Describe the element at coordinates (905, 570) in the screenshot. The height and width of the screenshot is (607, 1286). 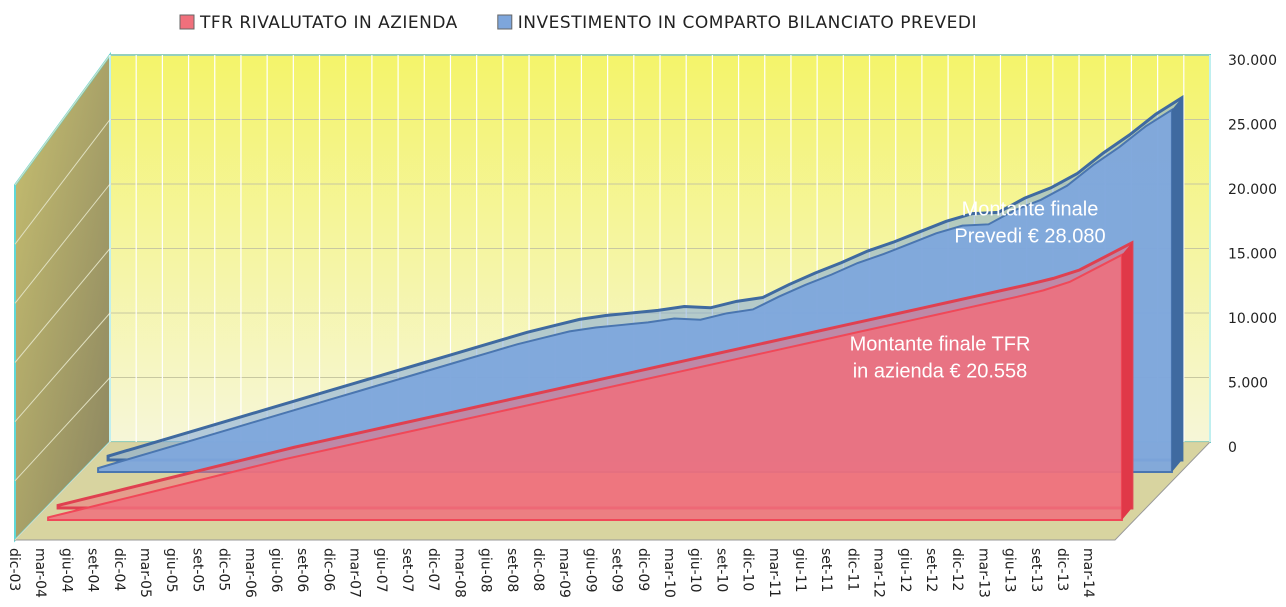
I see `x-tick-label: giu-12` at that location.